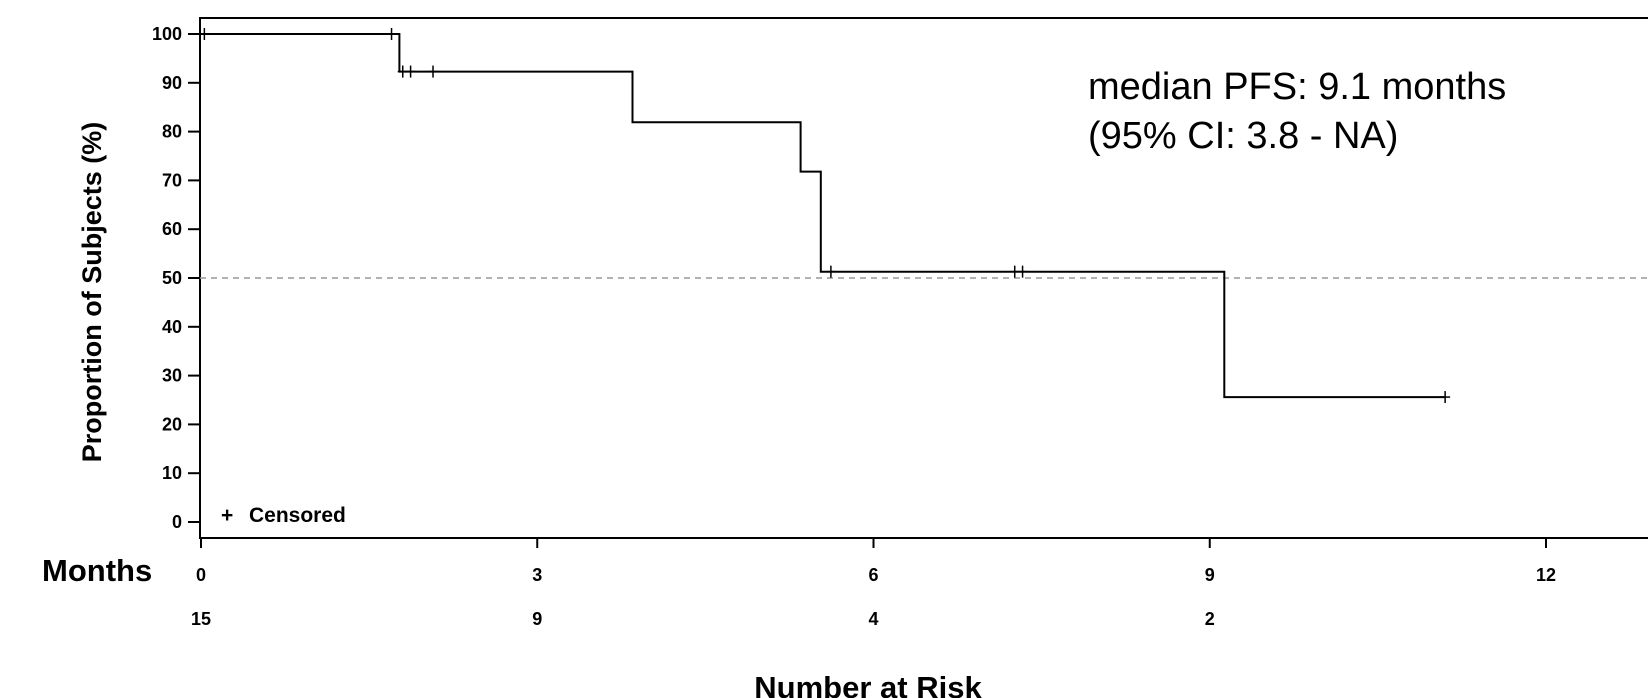 The height and width of the screenshot is (698, 1648). I want to click on y-tick-label: 90, so click(172, 83).